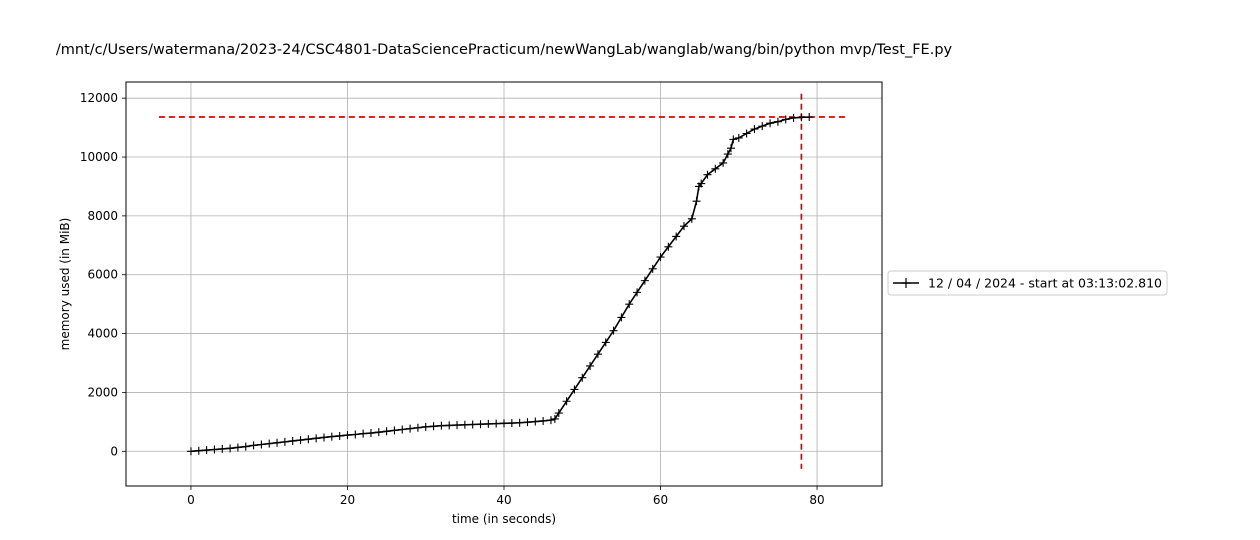 Image resolution: width=1260 pixels, height=540 pixels. Describe the element at coordinates (906, 283) in the screenshot. I see `legend-marker-swatch` at that location.